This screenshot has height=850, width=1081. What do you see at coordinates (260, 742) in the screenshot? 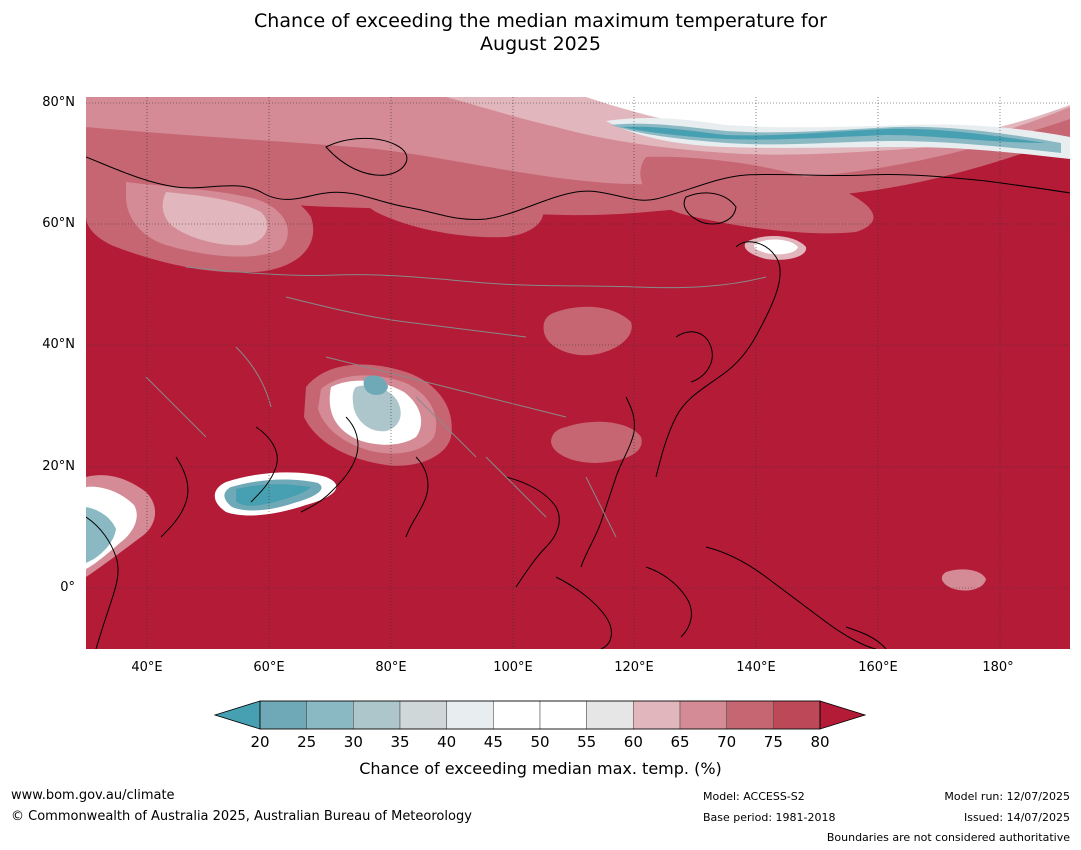
I see `colorbar-tick-label: 20` at bounding box center [260, 742].